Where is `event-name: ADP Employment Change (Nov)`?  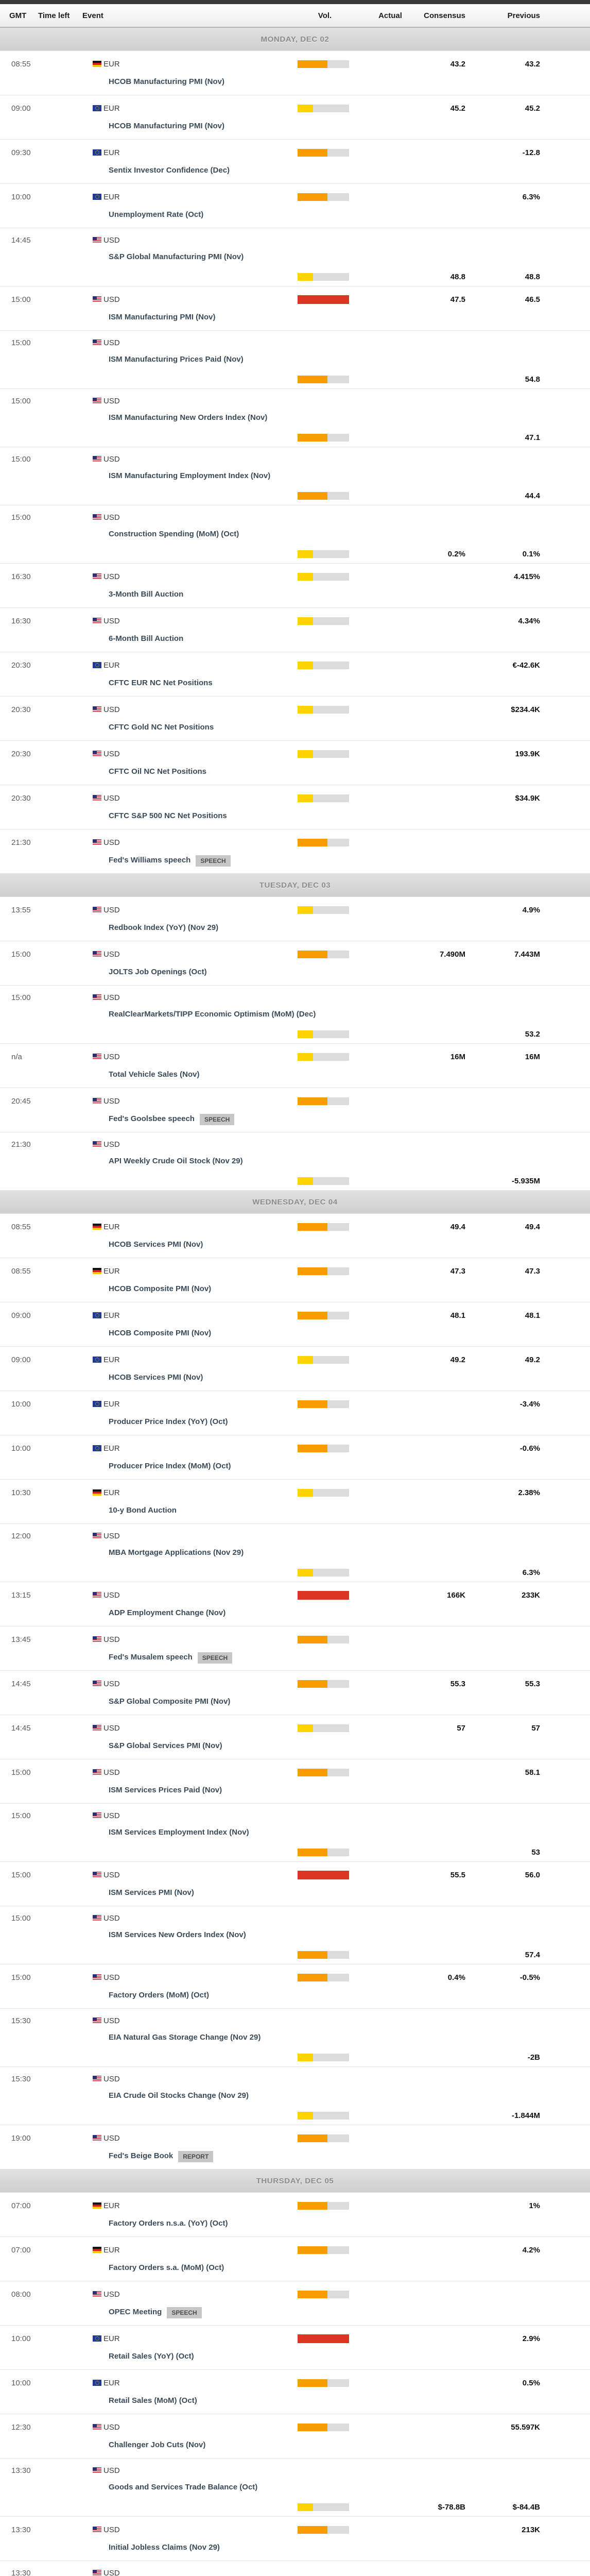
event-name: ADP Employment Change (Nov) is located at coordinates (336, 1617).